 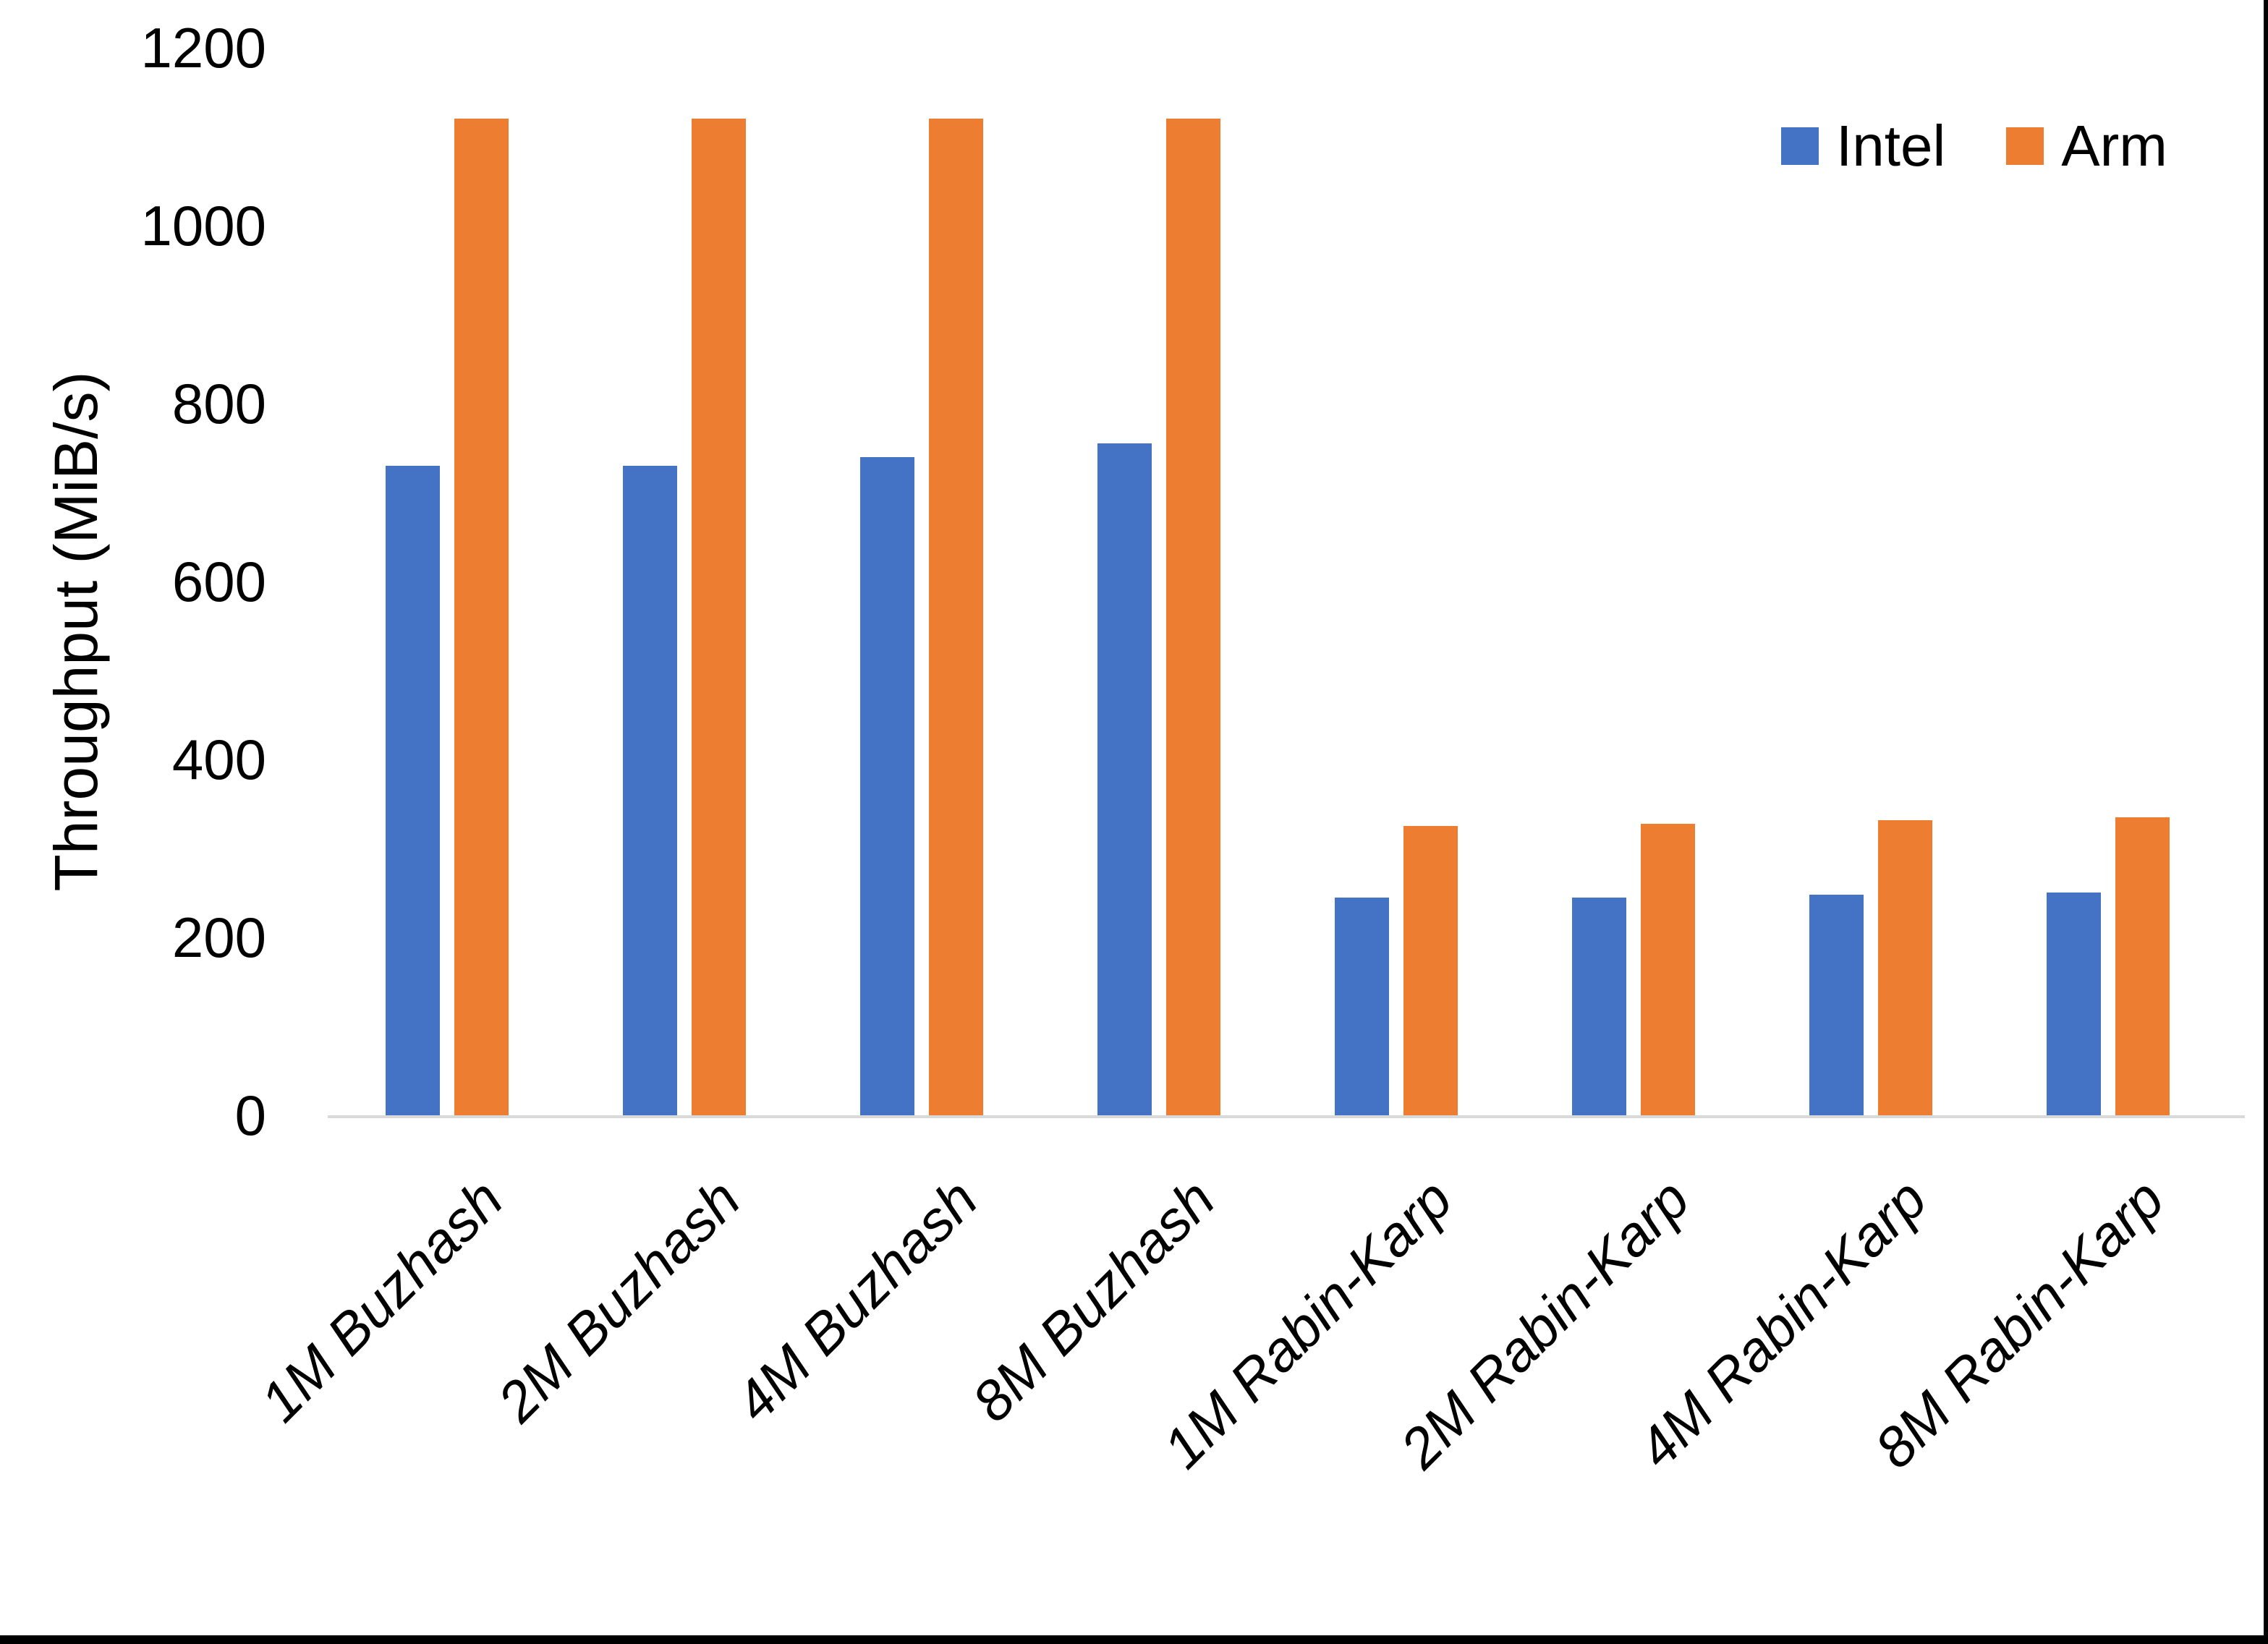 I want to click on legend-swatch-arm, so click(x=2025, y=146).